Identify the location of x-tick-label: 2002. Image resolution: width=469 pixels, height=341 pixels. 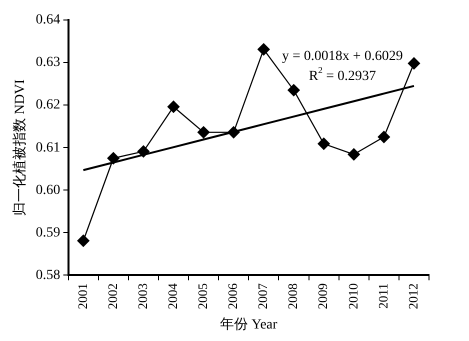
(112, 296).